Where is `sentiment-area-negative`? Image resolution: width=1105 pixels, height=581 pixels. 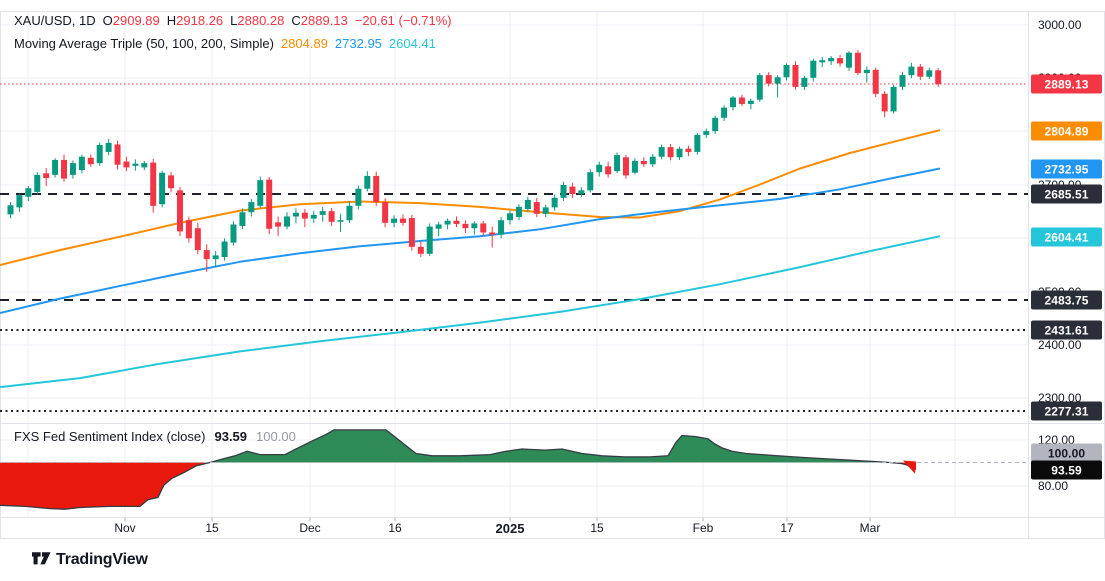 sentiment-area-negative is located at coordinates (458, 486).